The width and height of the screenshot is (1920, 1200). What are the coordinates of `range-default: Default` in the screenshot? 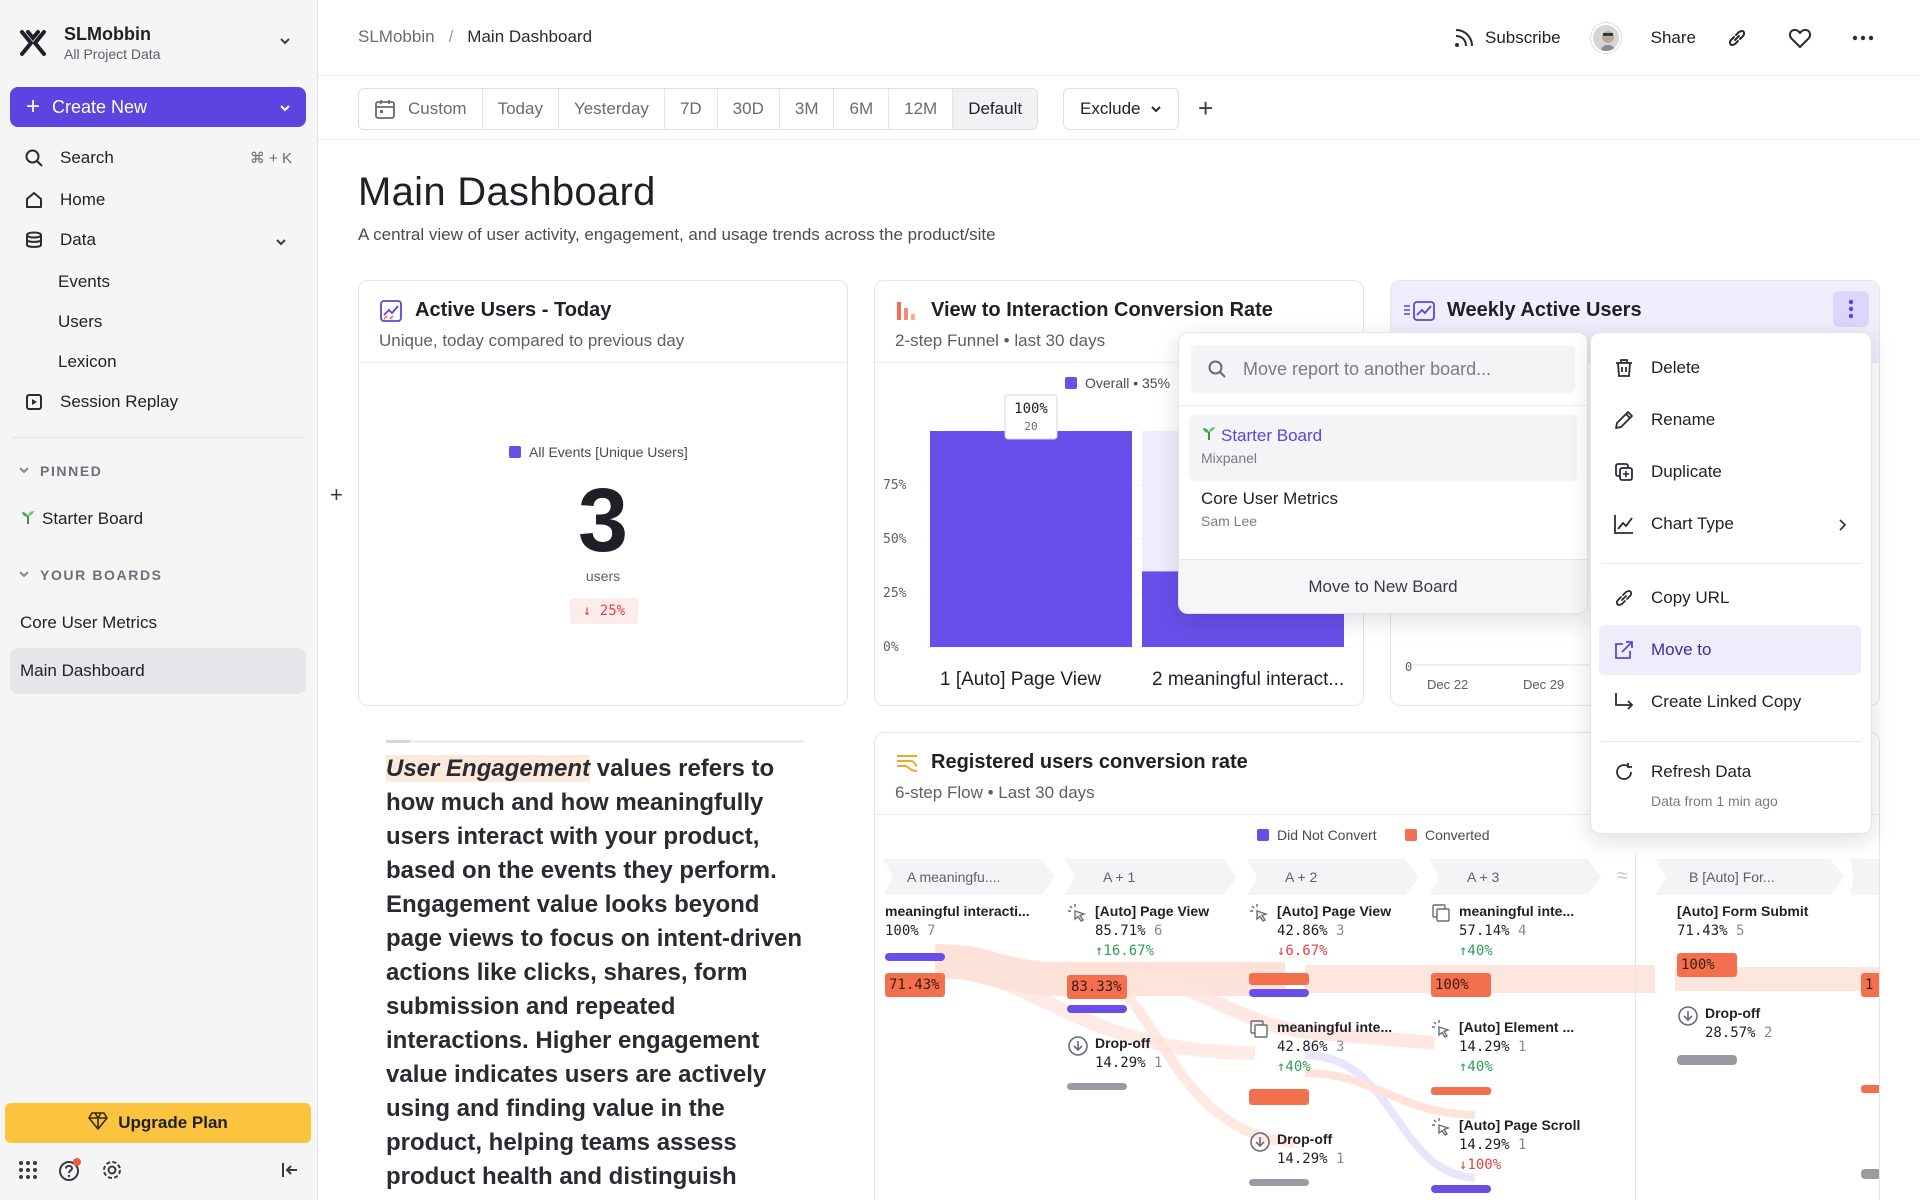 It's located at (995, 109).